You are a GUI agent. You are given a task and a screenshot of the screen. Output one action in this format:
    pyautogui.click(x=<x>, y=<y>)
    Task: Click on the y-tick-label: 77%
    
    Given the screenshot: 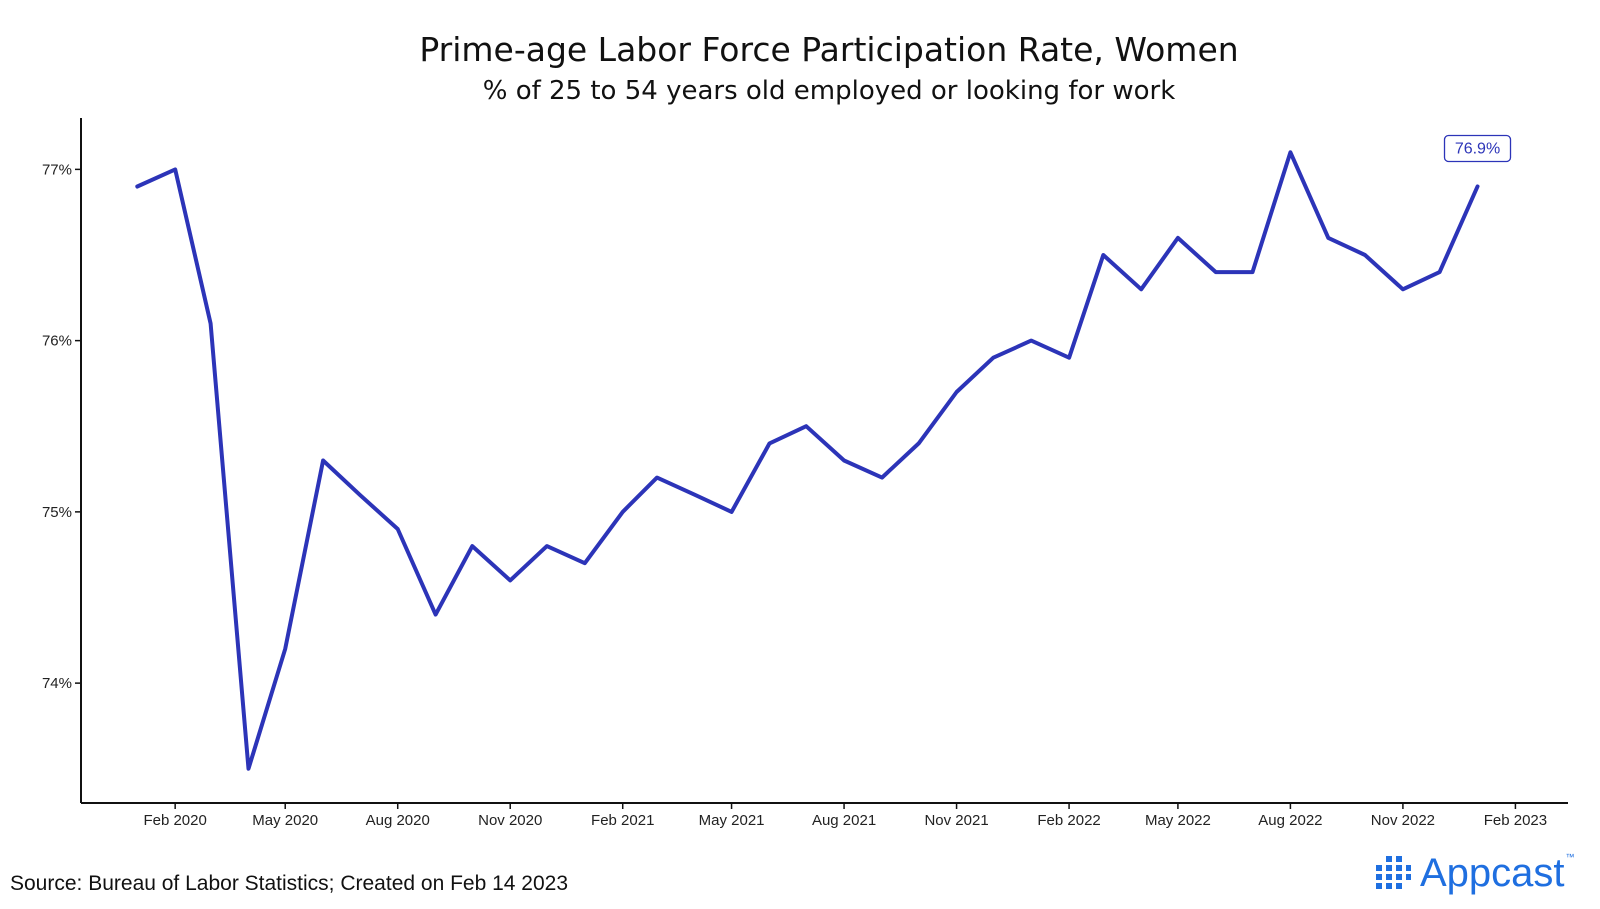 What is the action you would take?
    pyautogui.click(x=57, y=169)
    